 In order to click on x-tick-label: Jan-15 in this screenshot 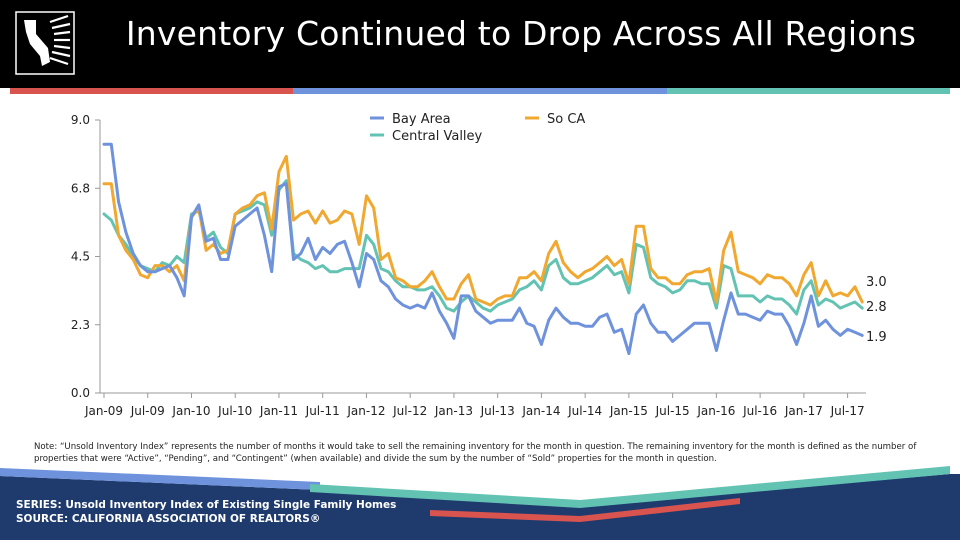, I will do `click(628, 411)`.